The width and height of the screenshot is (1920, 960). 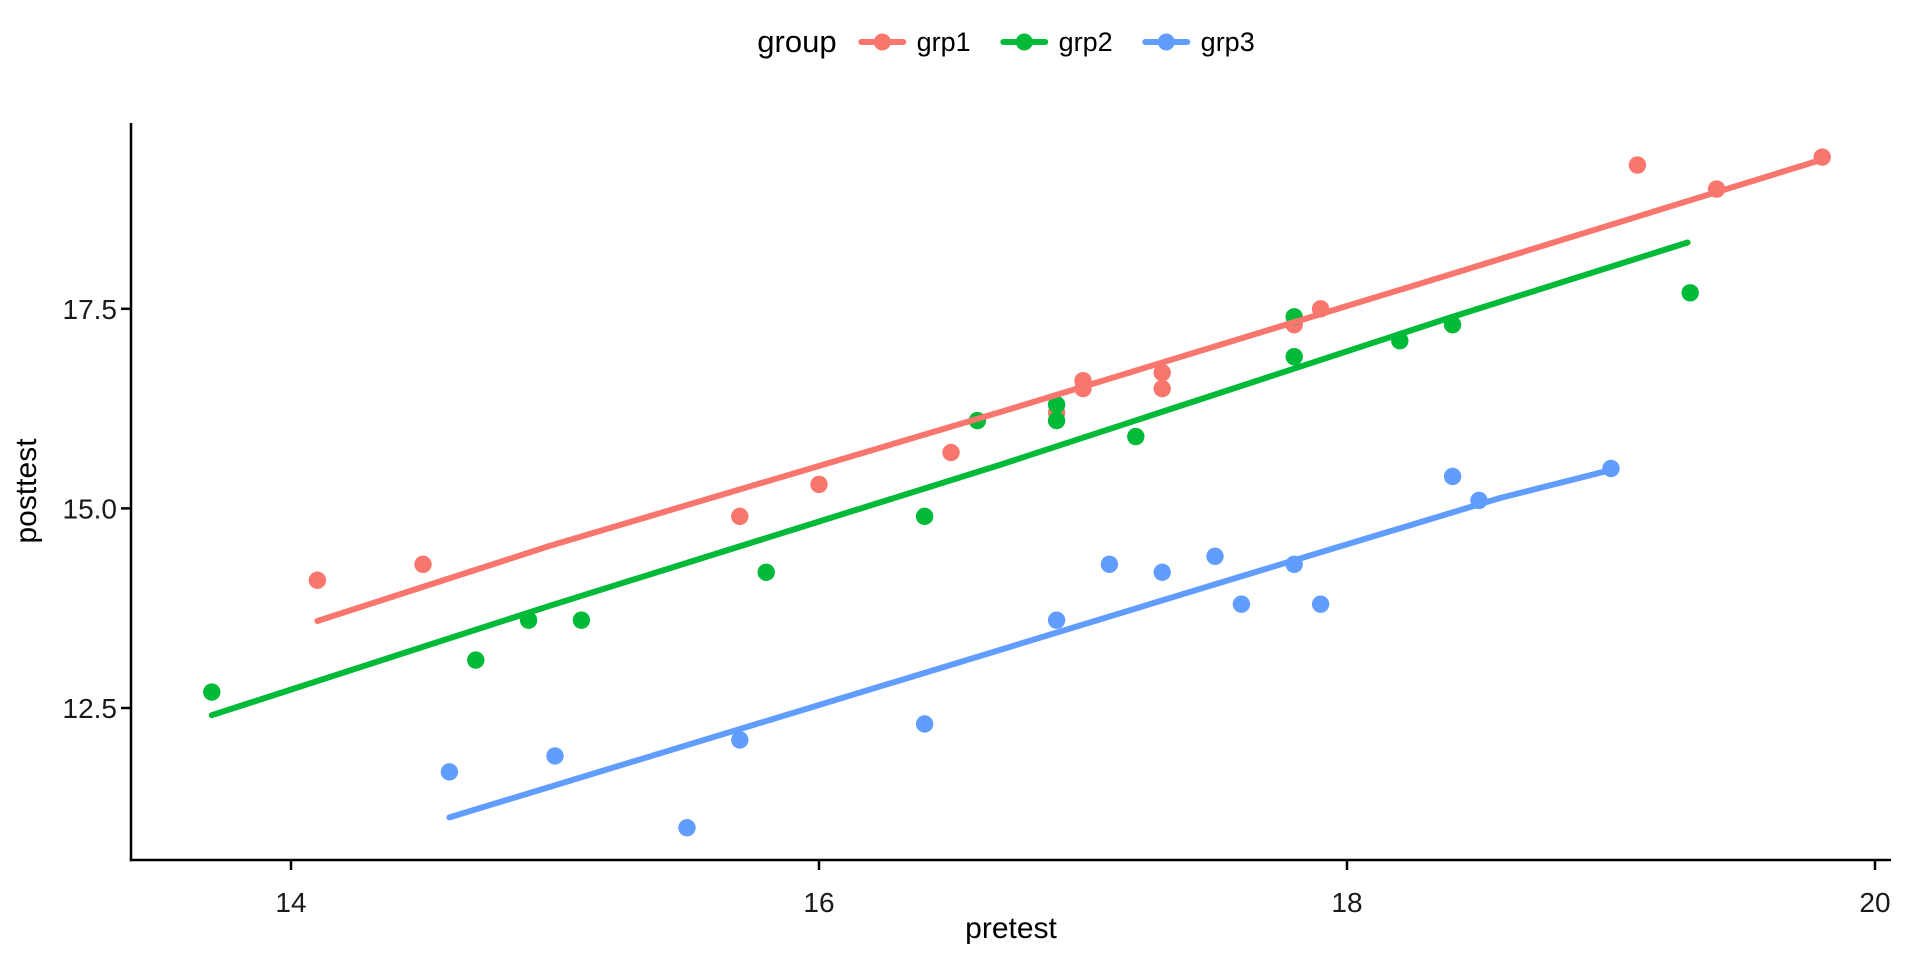 I want to click on legend-label-grp3: grp3, so click(x=1227, y=41).